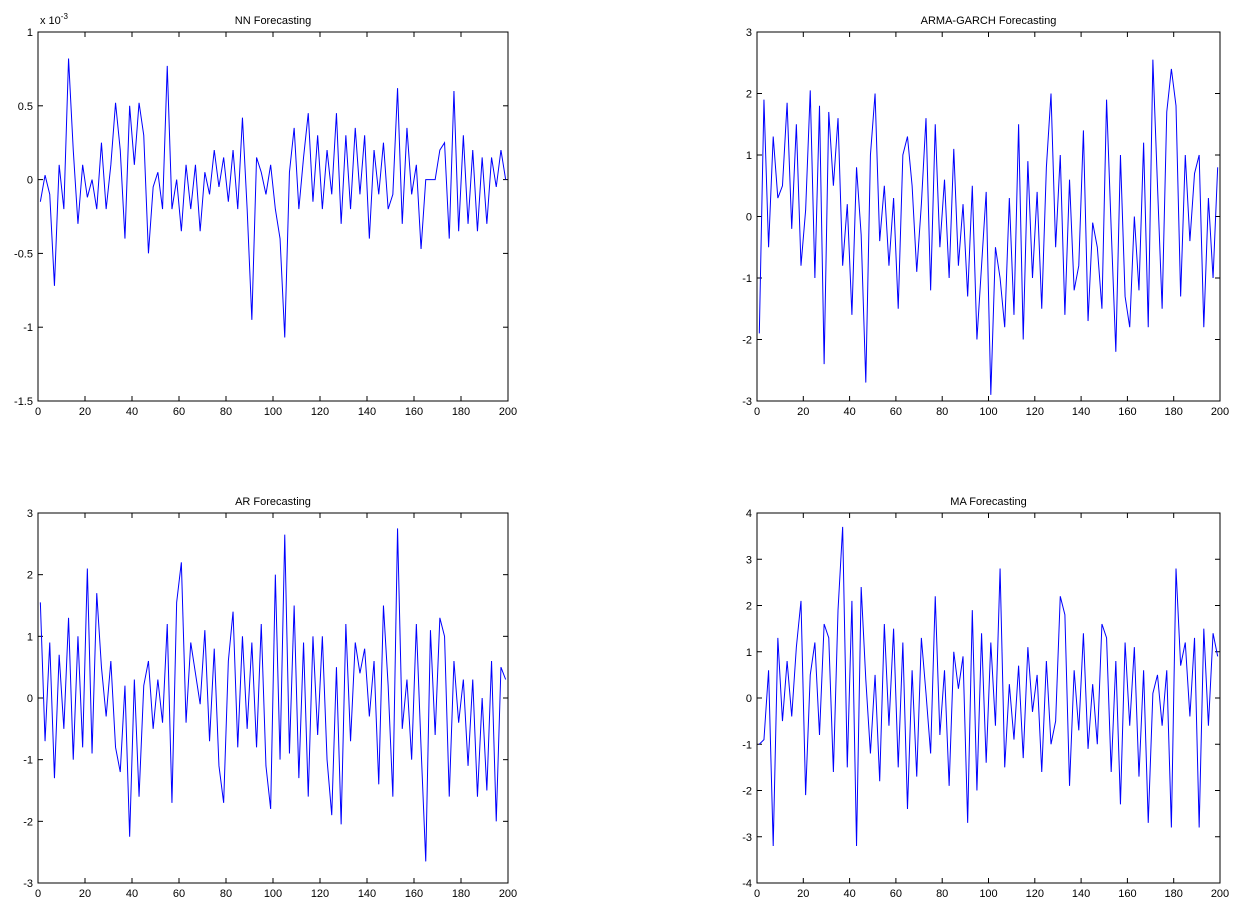 The height and width of the screenshot is (905, 1249). Describe the element at coordinates (273, 21) in the screenshot. I see `chart-title: NN Forecasting` at that location.